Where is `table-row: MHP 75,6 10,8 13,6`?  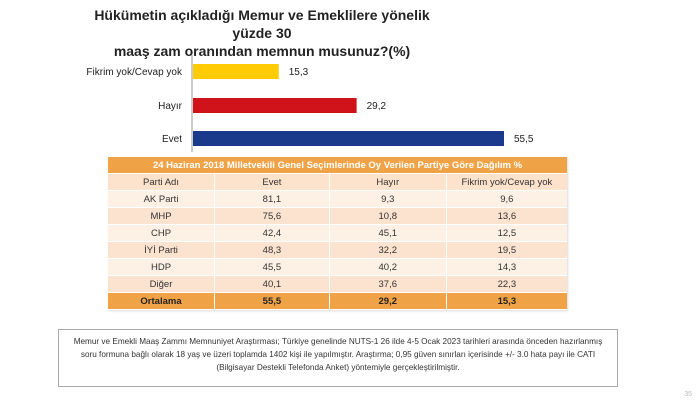
table-row: MHP 75,6 10,8 13,6 is located at coordinates (337, 216).